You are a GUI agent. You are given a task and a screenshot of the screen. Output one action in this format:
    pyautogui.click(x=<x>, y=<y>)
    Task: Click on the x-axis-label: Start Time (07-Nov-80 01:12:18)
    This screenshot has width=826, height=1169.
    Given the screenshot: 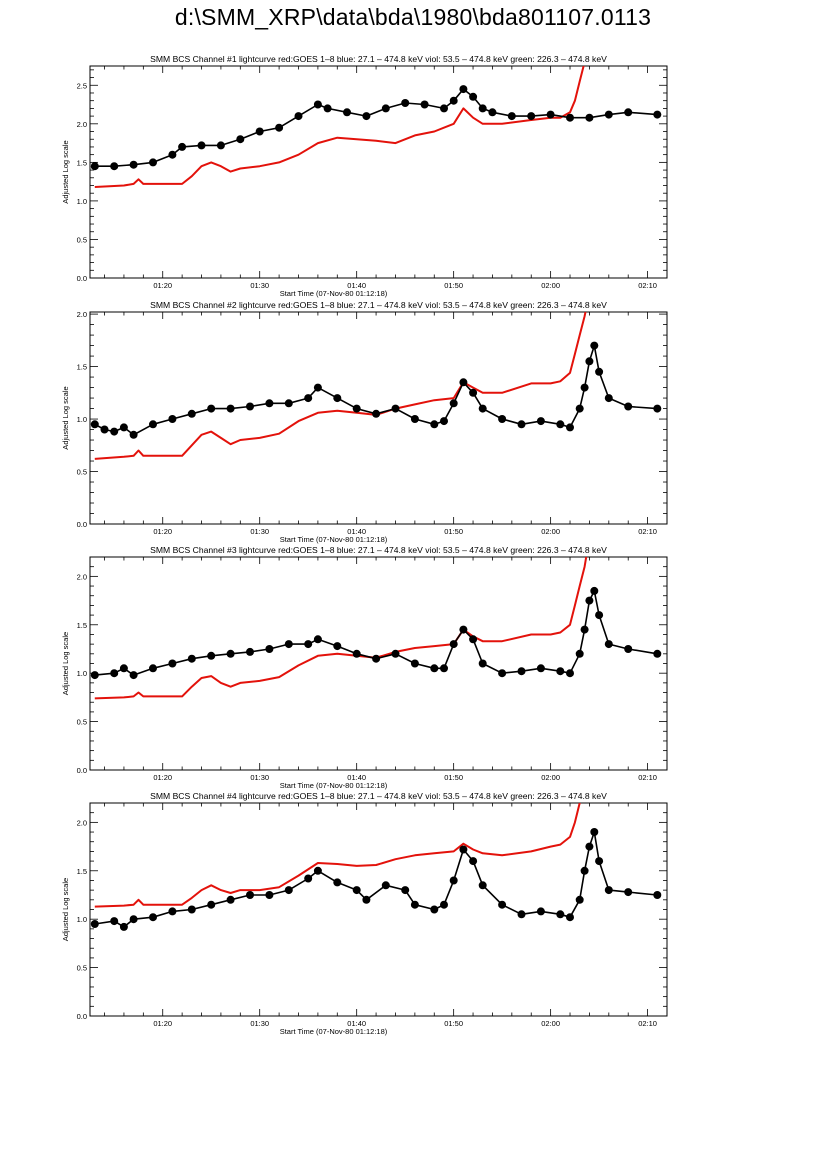 What is the action you would take?
    pyautogui.click(x=334, y=539)
    